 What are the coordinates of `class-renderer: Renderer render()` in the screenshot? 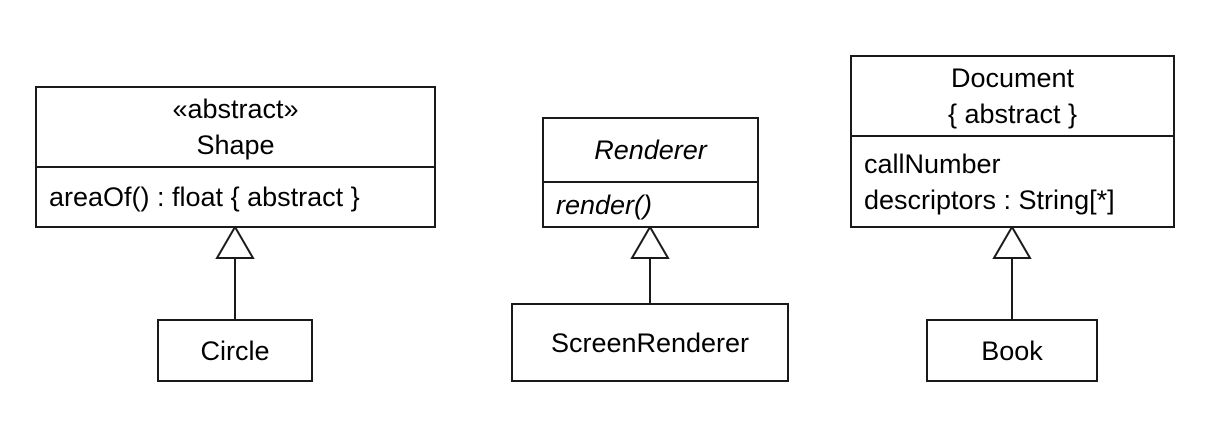 It's located at (650, 172).